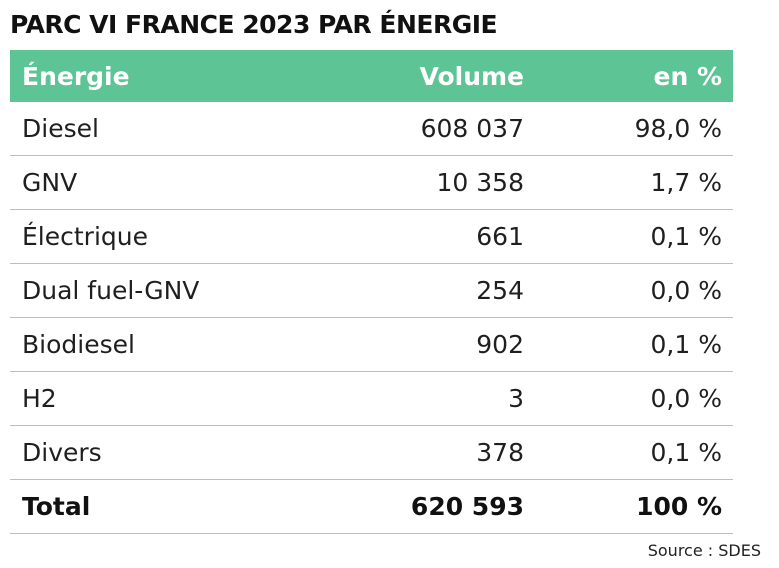 The width and height of the screenshot is (779, 568). What do you see at coordinates (500, 290) in the screenshot?
I see `cell-volume: 254` at bounding box center [500, 290].